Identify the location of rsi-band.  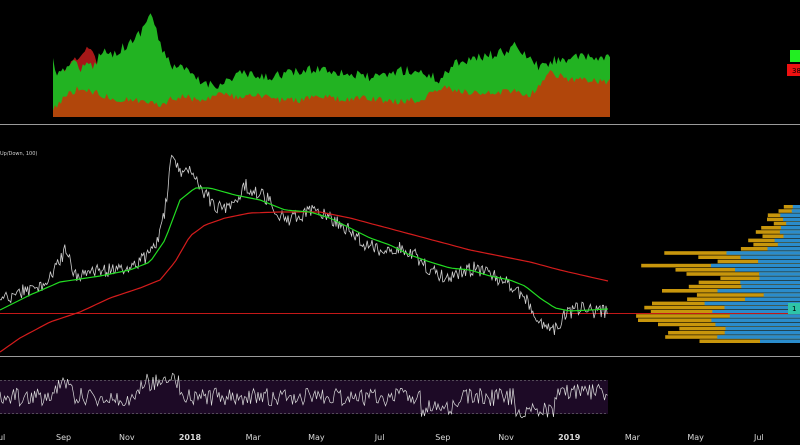
(304, 397).